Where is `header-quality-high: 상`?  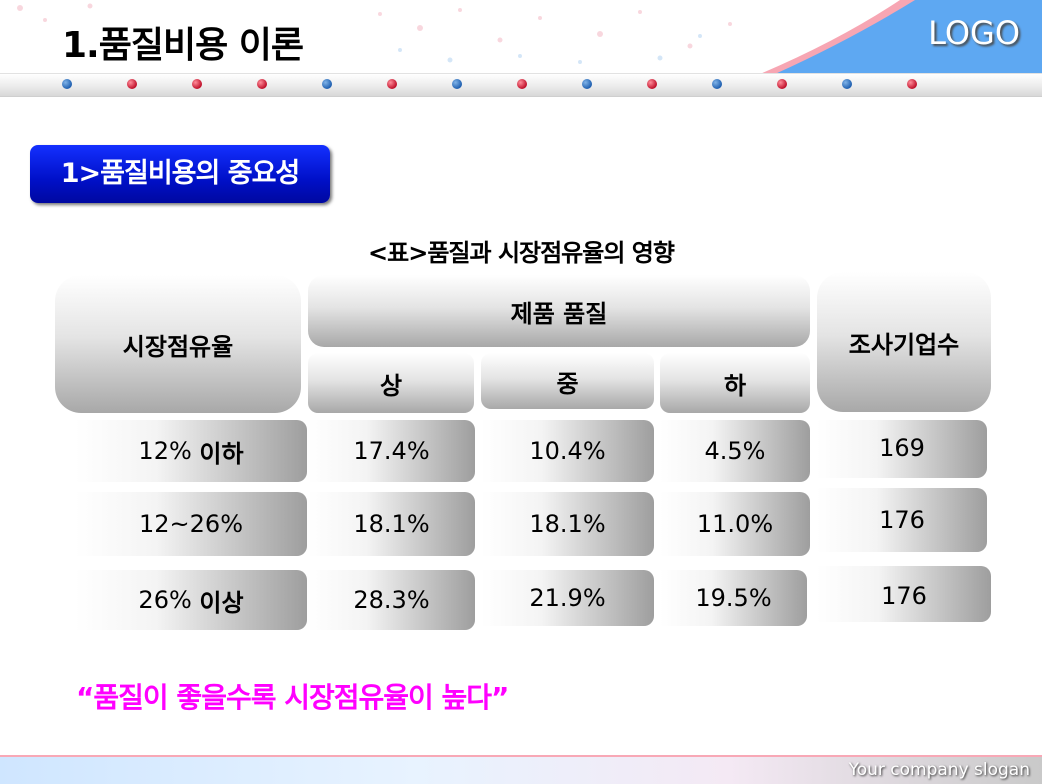
header-quality-high: 상 is located at coordinates (391, 383).